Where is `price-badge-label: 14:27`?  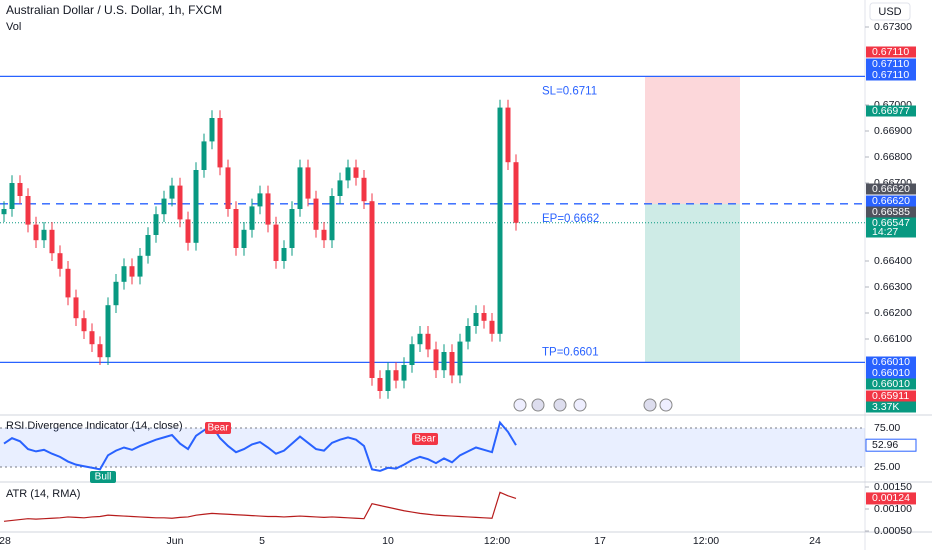
price-badge-label: 14:27 is located at coordinates (885, 232).